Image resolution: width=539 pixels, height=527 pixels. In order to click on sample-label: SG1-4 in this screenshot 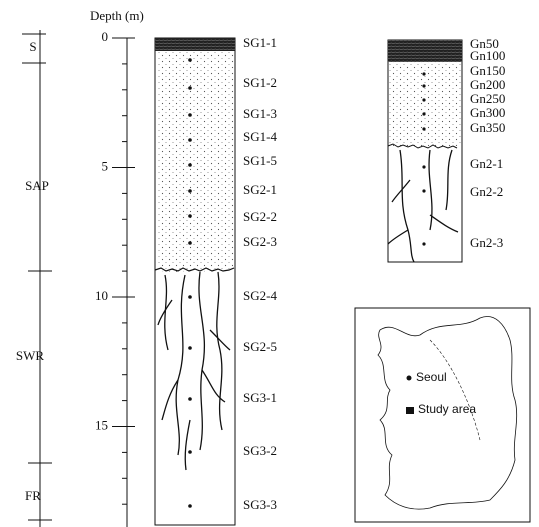, I will do `click(260, 136)`.